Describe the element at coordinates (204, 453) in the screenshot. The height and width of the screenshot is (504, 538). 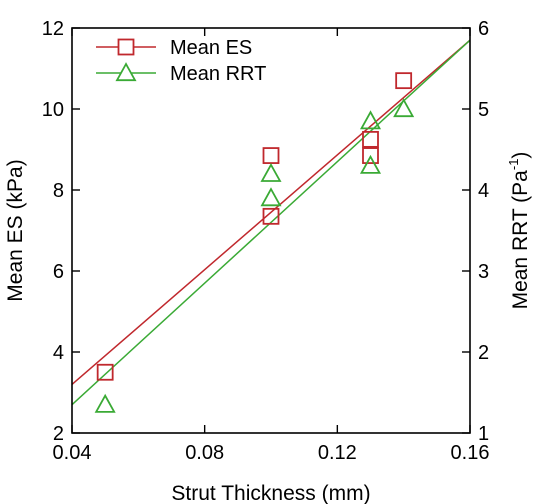
I see `x-tick-label: 0.08` at that location.